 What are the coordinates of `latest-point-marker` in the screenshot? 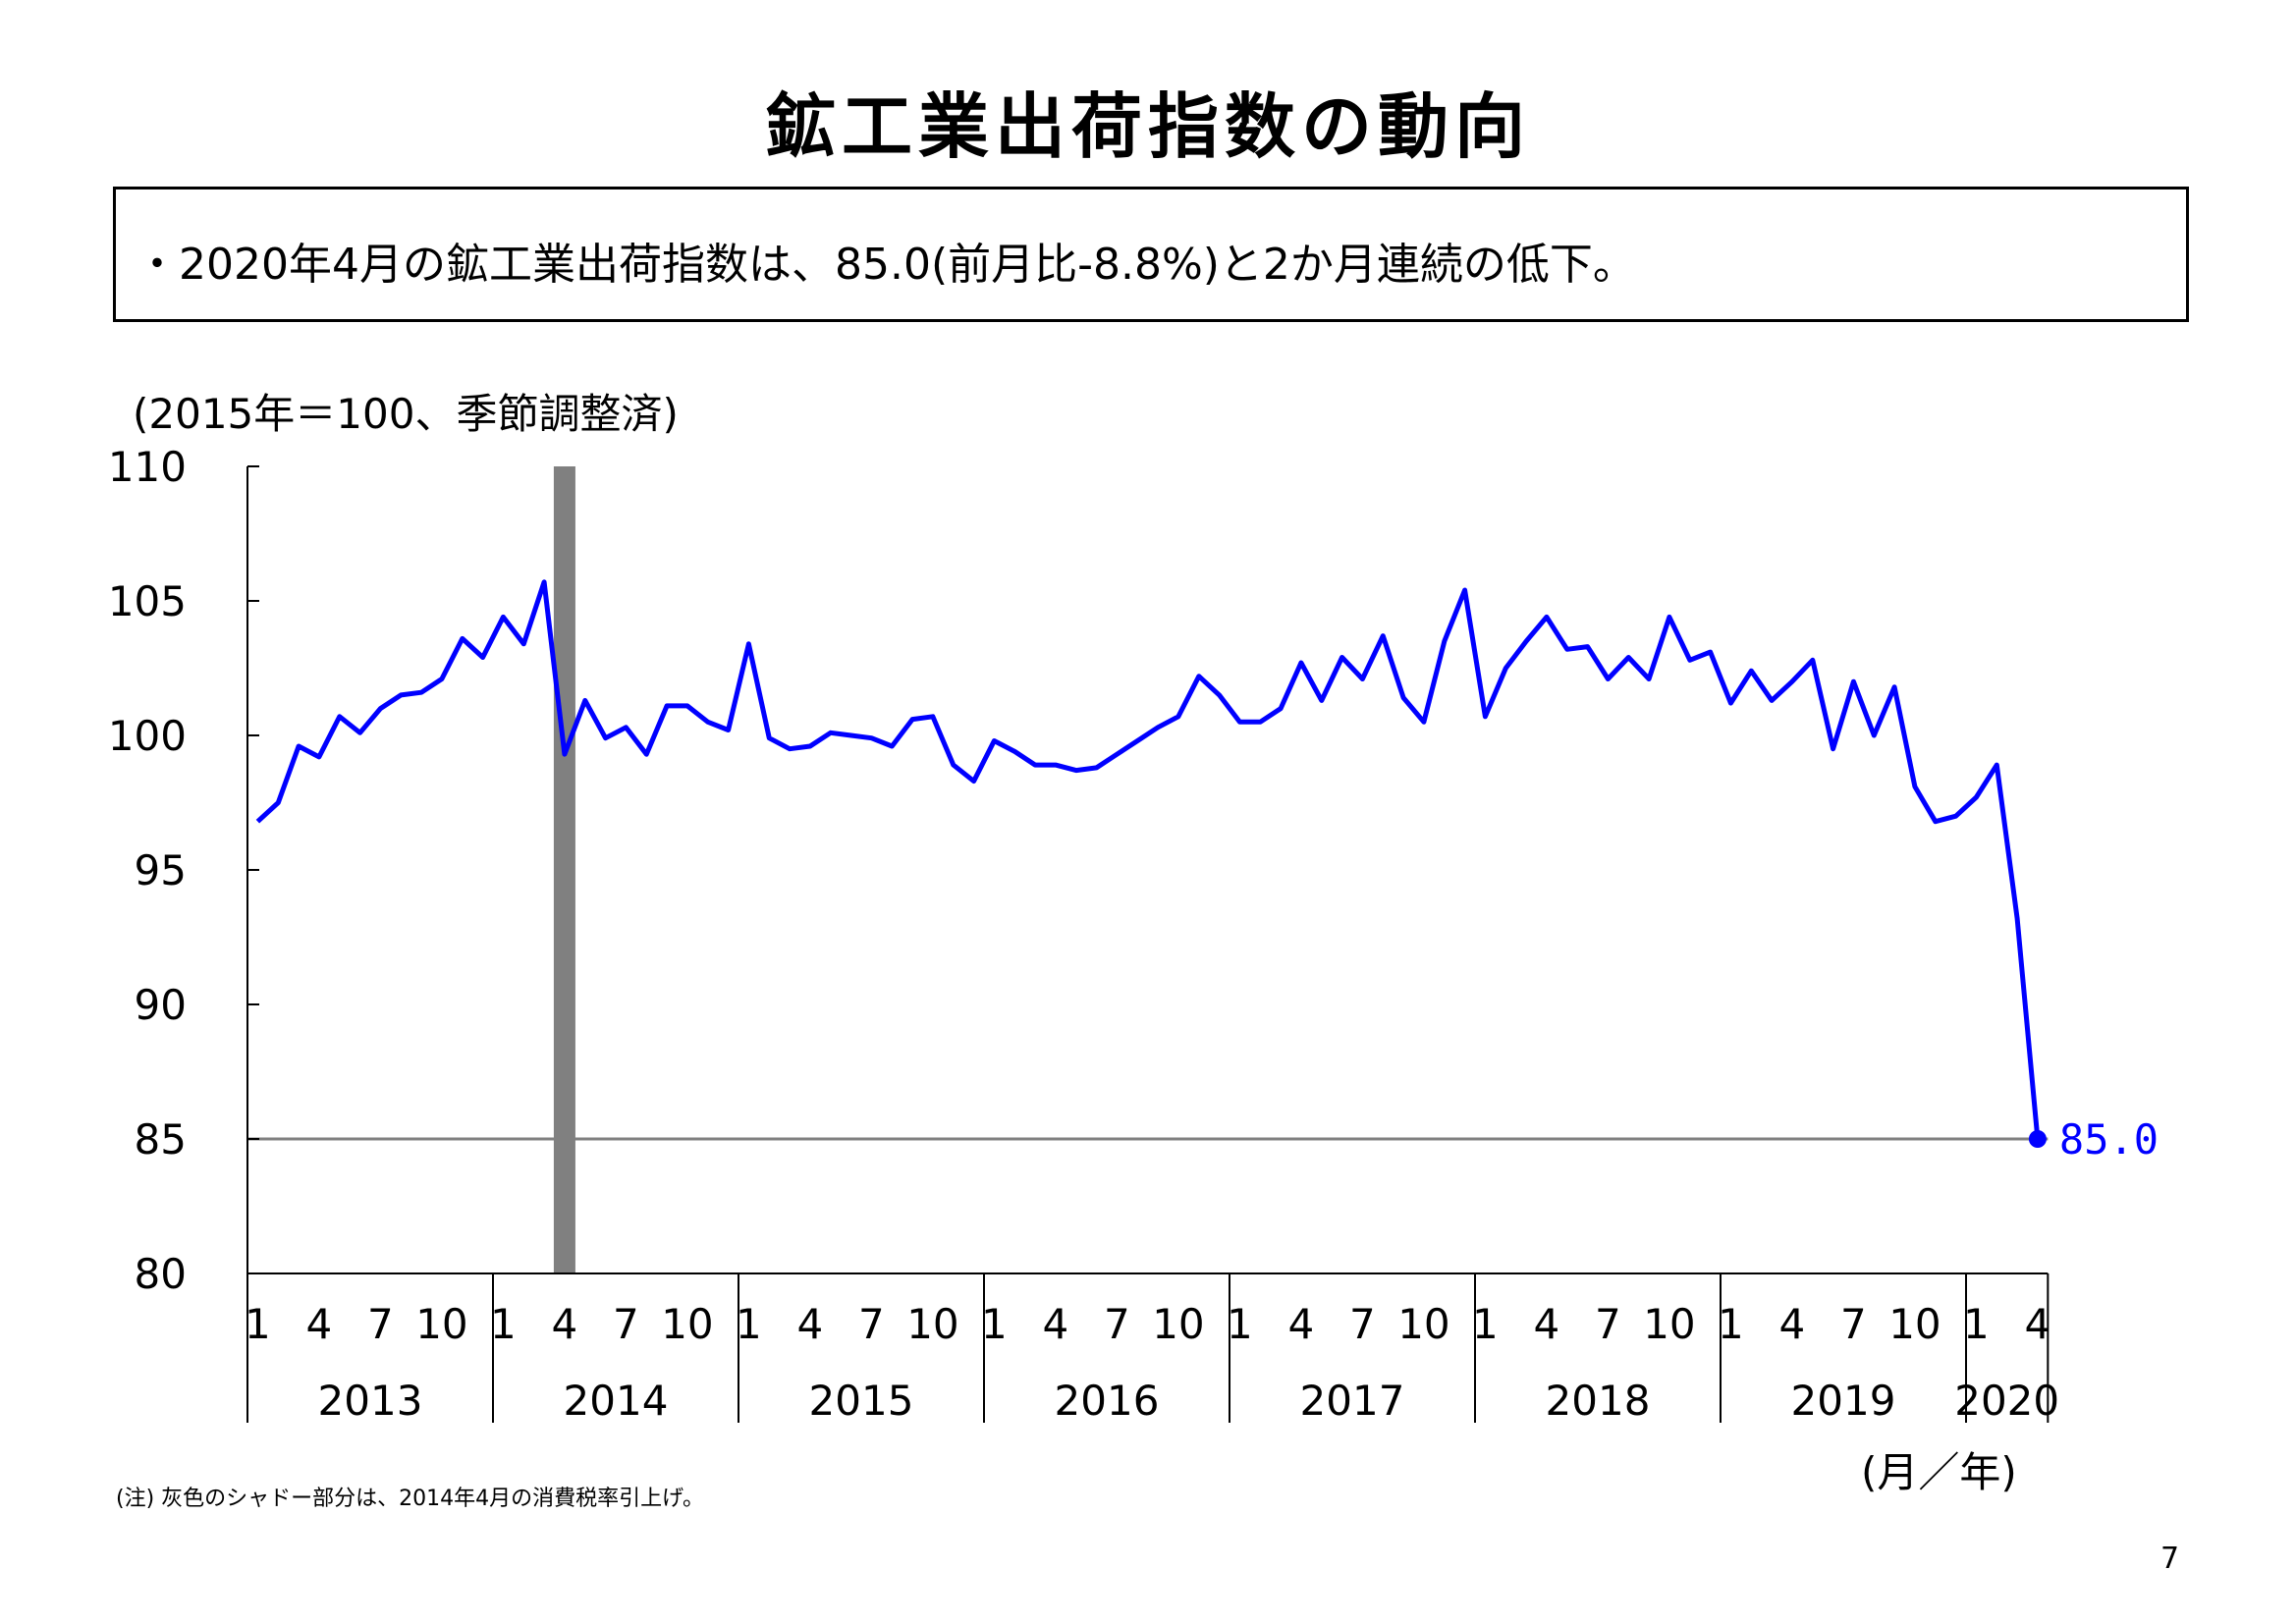 It's located at (2037, 1139).